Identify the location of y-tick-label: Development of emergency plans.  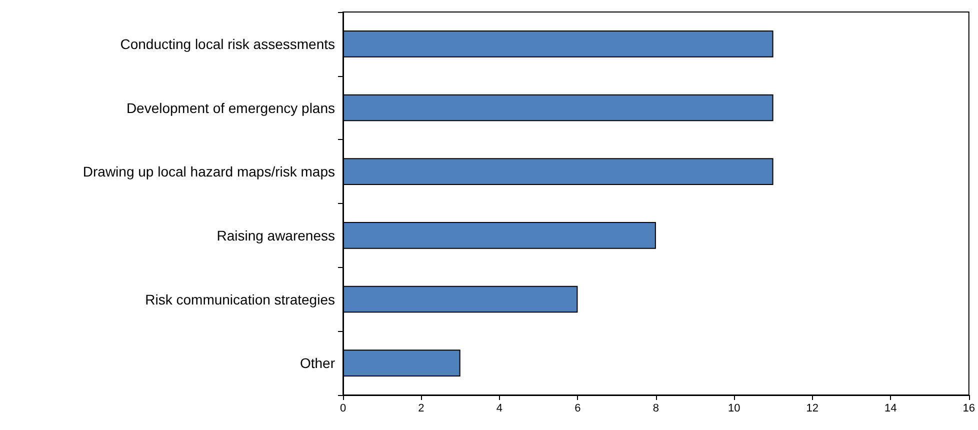
(230, 108).